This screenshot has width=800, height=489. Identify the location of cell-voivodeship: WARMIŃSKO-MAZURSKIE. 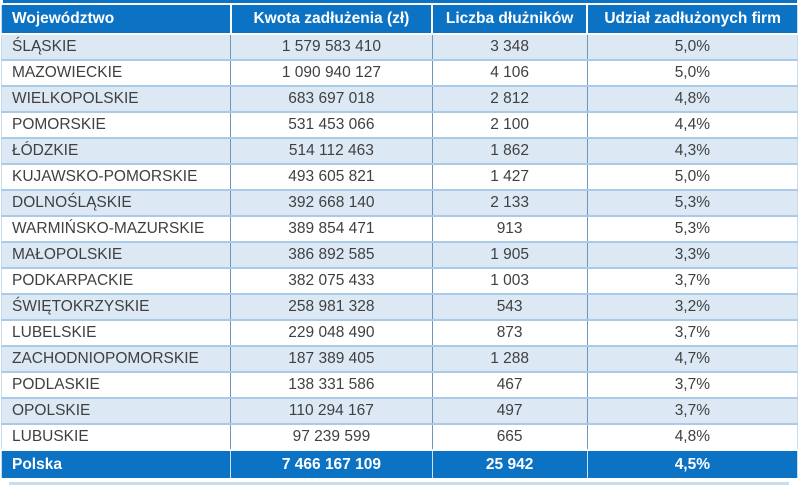
(116, 228).